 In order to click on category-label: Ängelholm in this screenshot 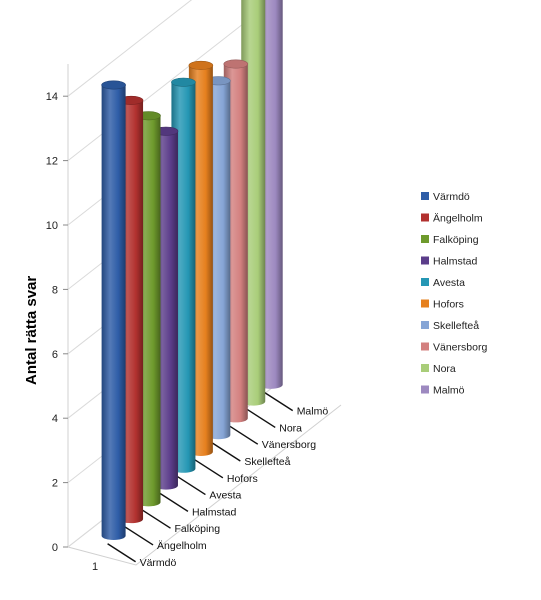, I will do `click(182, 546)`.